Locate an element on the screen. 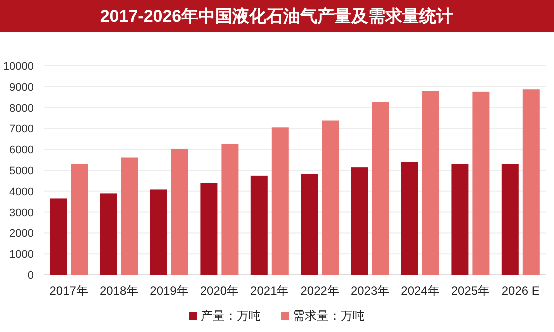 Image resolution: width=554 pixels, height=332 pixels. x-tick-label: 2019年 is located at coordinates (169, 291).